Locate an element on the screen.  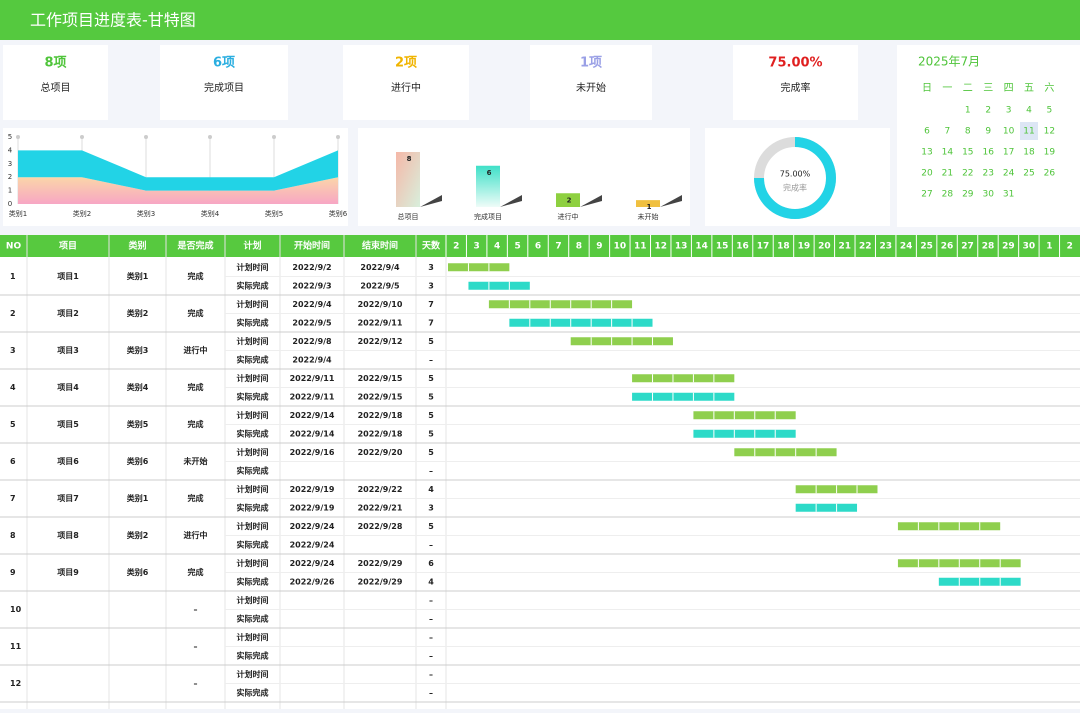
calendar-day: 20 is located at coordinates (927, 174).